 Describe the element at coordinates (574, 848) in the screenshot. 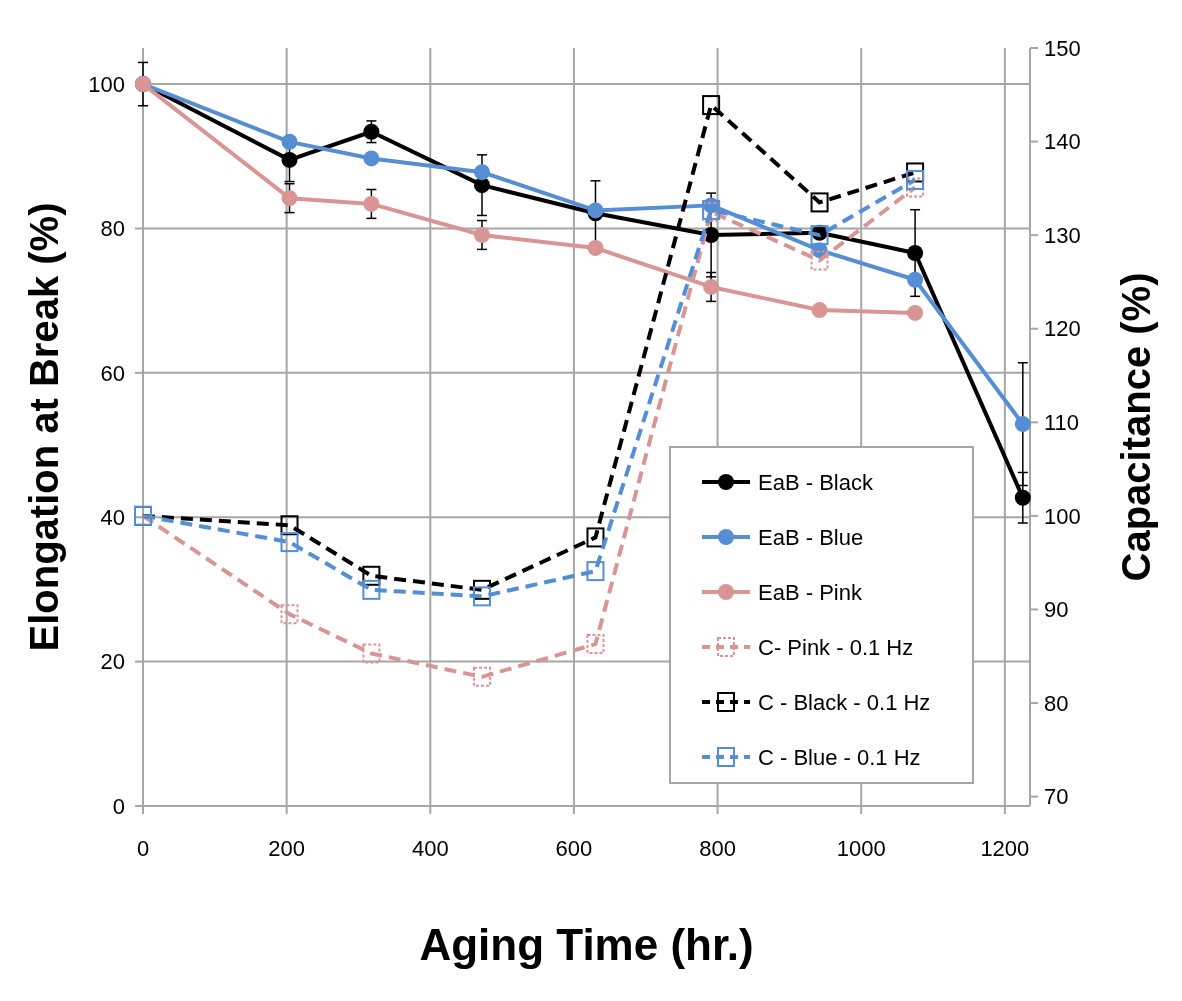

I see `x-tick-label: 600` at that location.